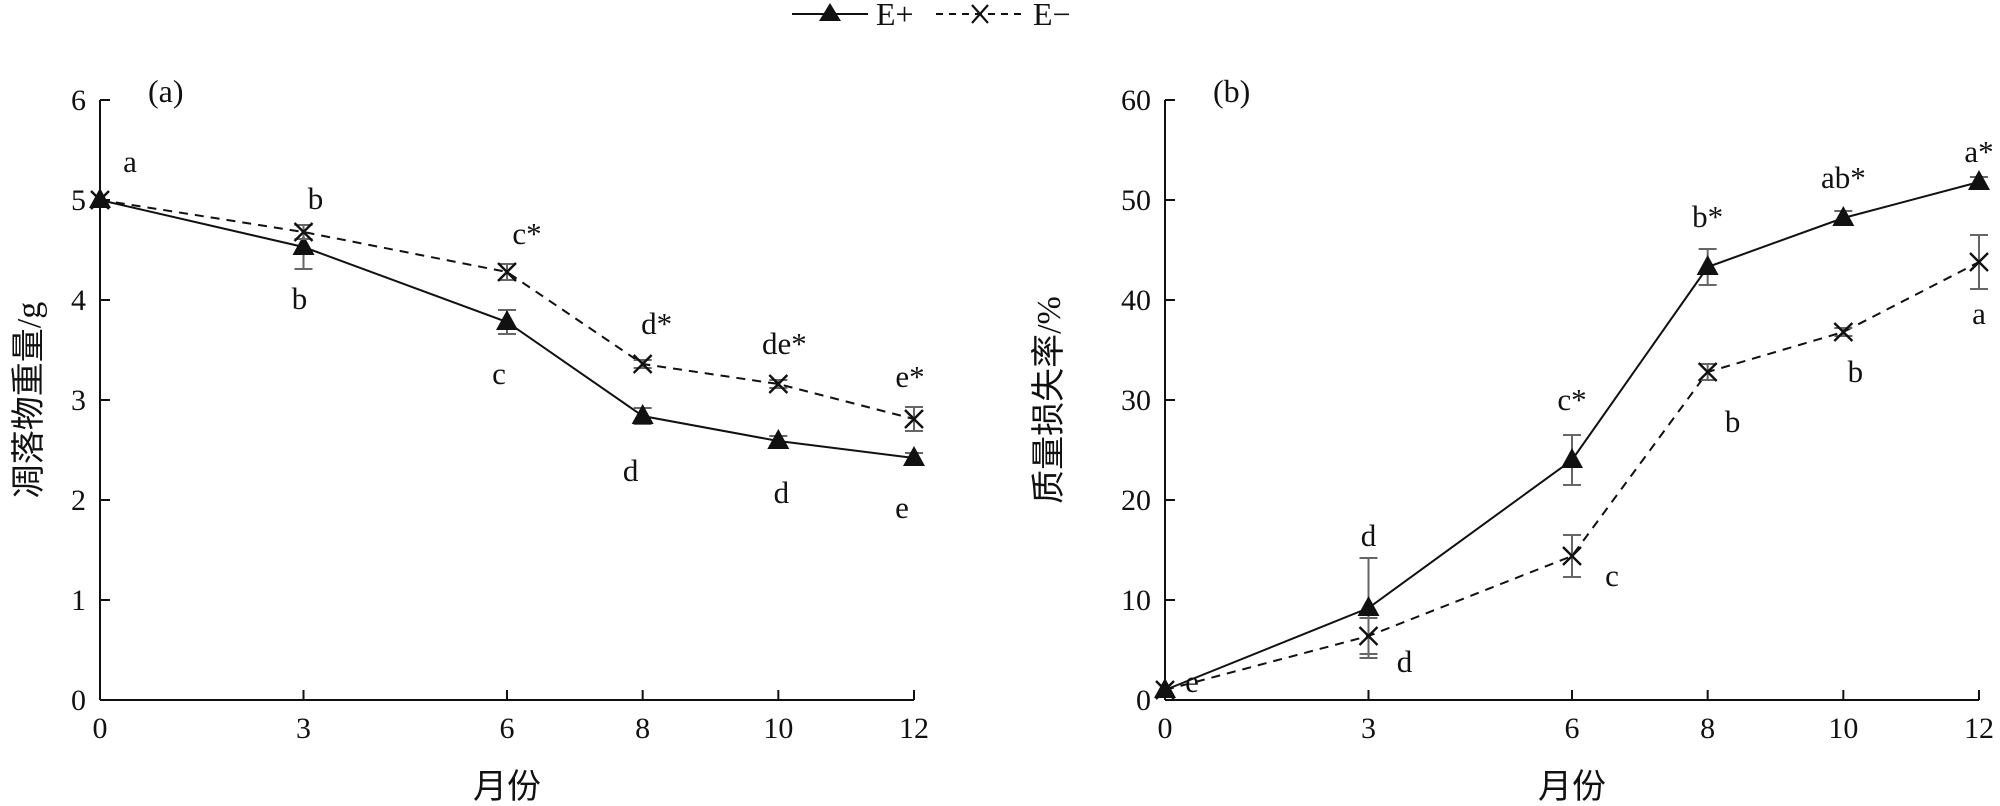 The height and width of the screenshot is (806, 2000). Describe the element at coordinates (830, 12) in the screenshot. I see `legend-marker-triangle-icon` at that location.